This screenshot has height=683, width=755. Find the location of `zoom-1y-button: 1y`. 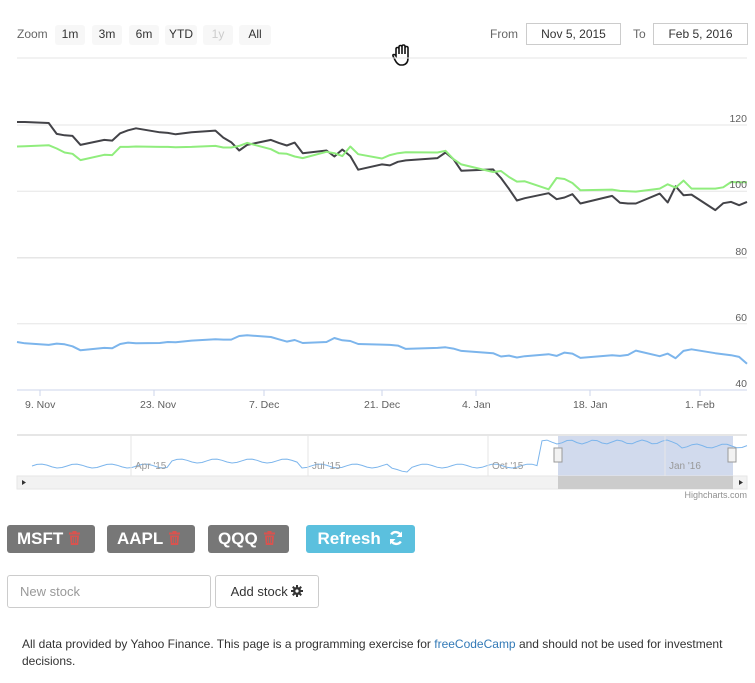

zoom-1y-button: 1y is located at coordinates (218, 35).